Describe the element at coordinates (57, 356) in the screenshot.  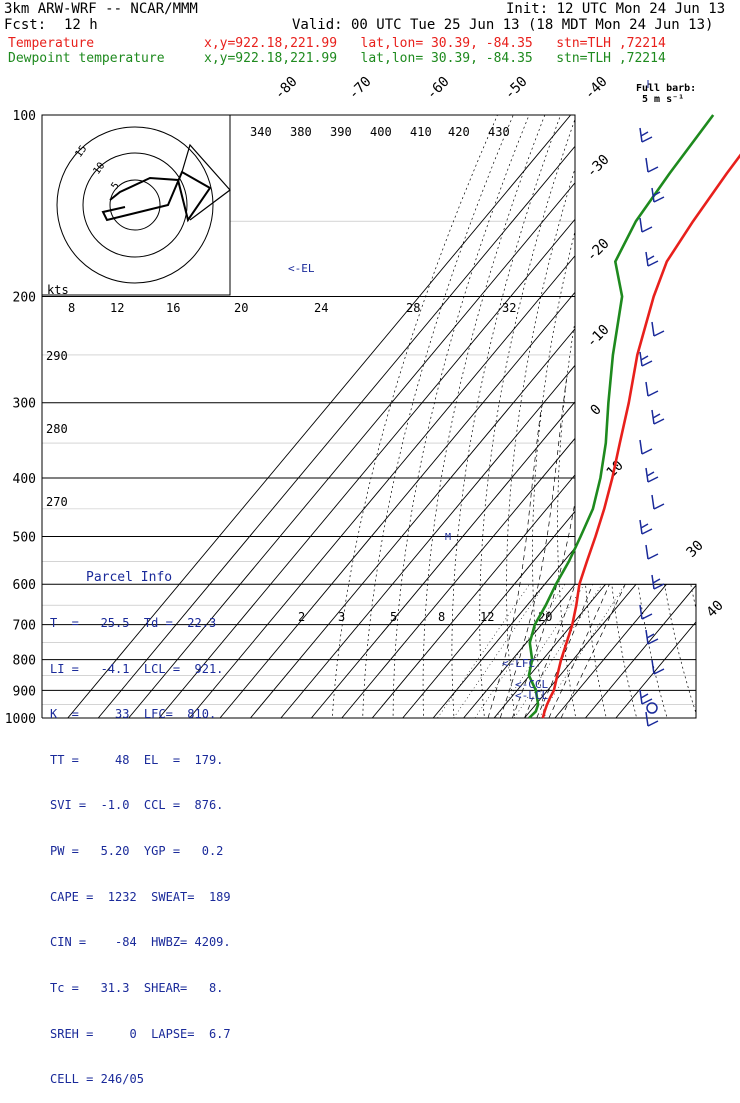
I see `dry-adiabat-label: 290` at that location.